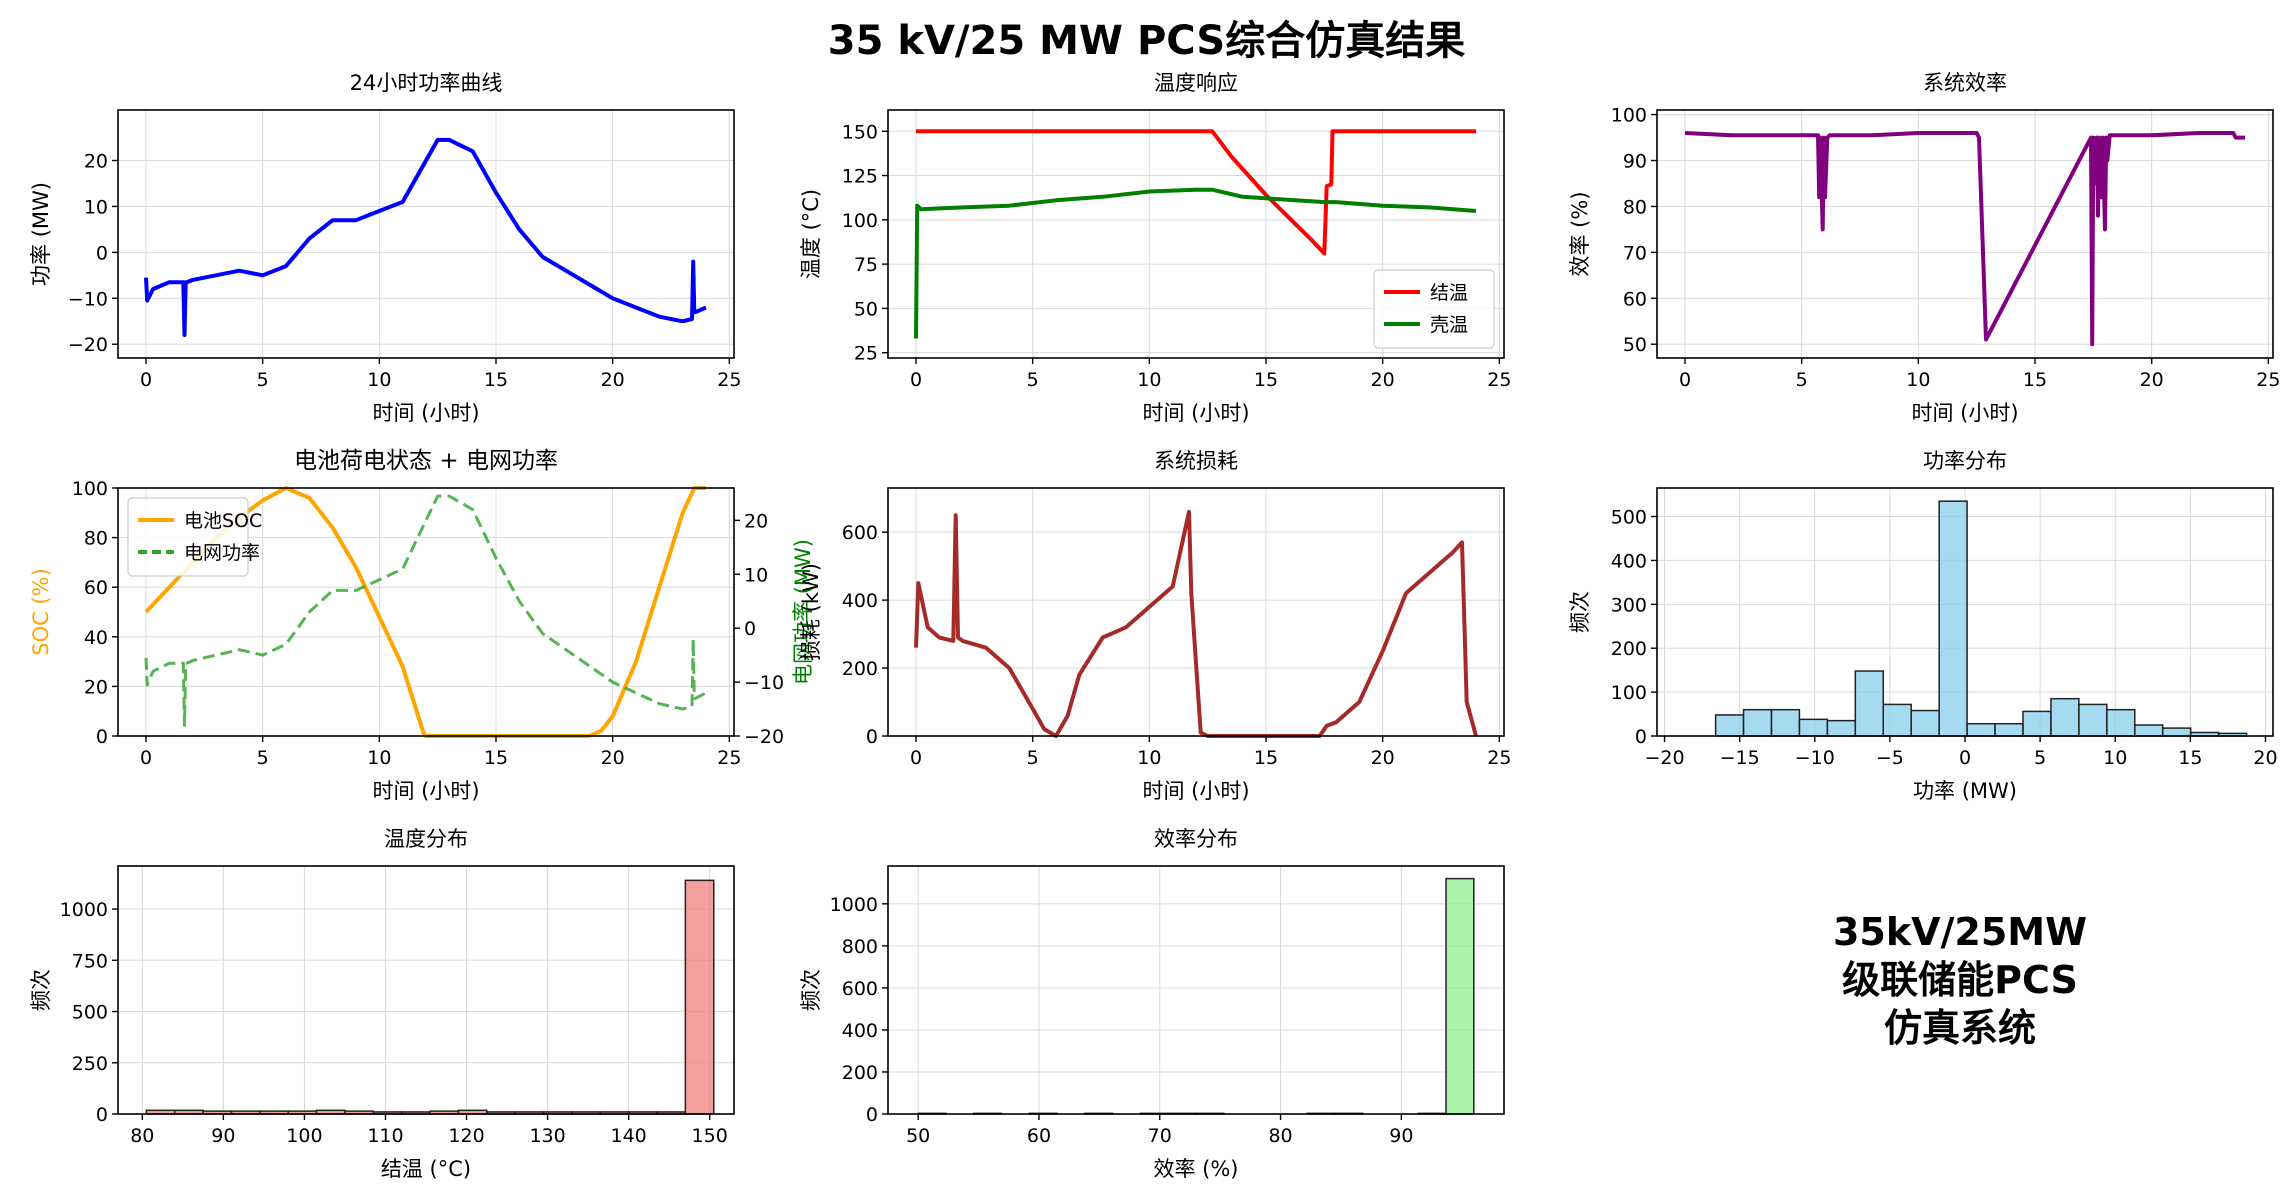  Describe the element at coordinates (1664, 758) in the screenshot. I see `x-tick-label: −20` at that location.